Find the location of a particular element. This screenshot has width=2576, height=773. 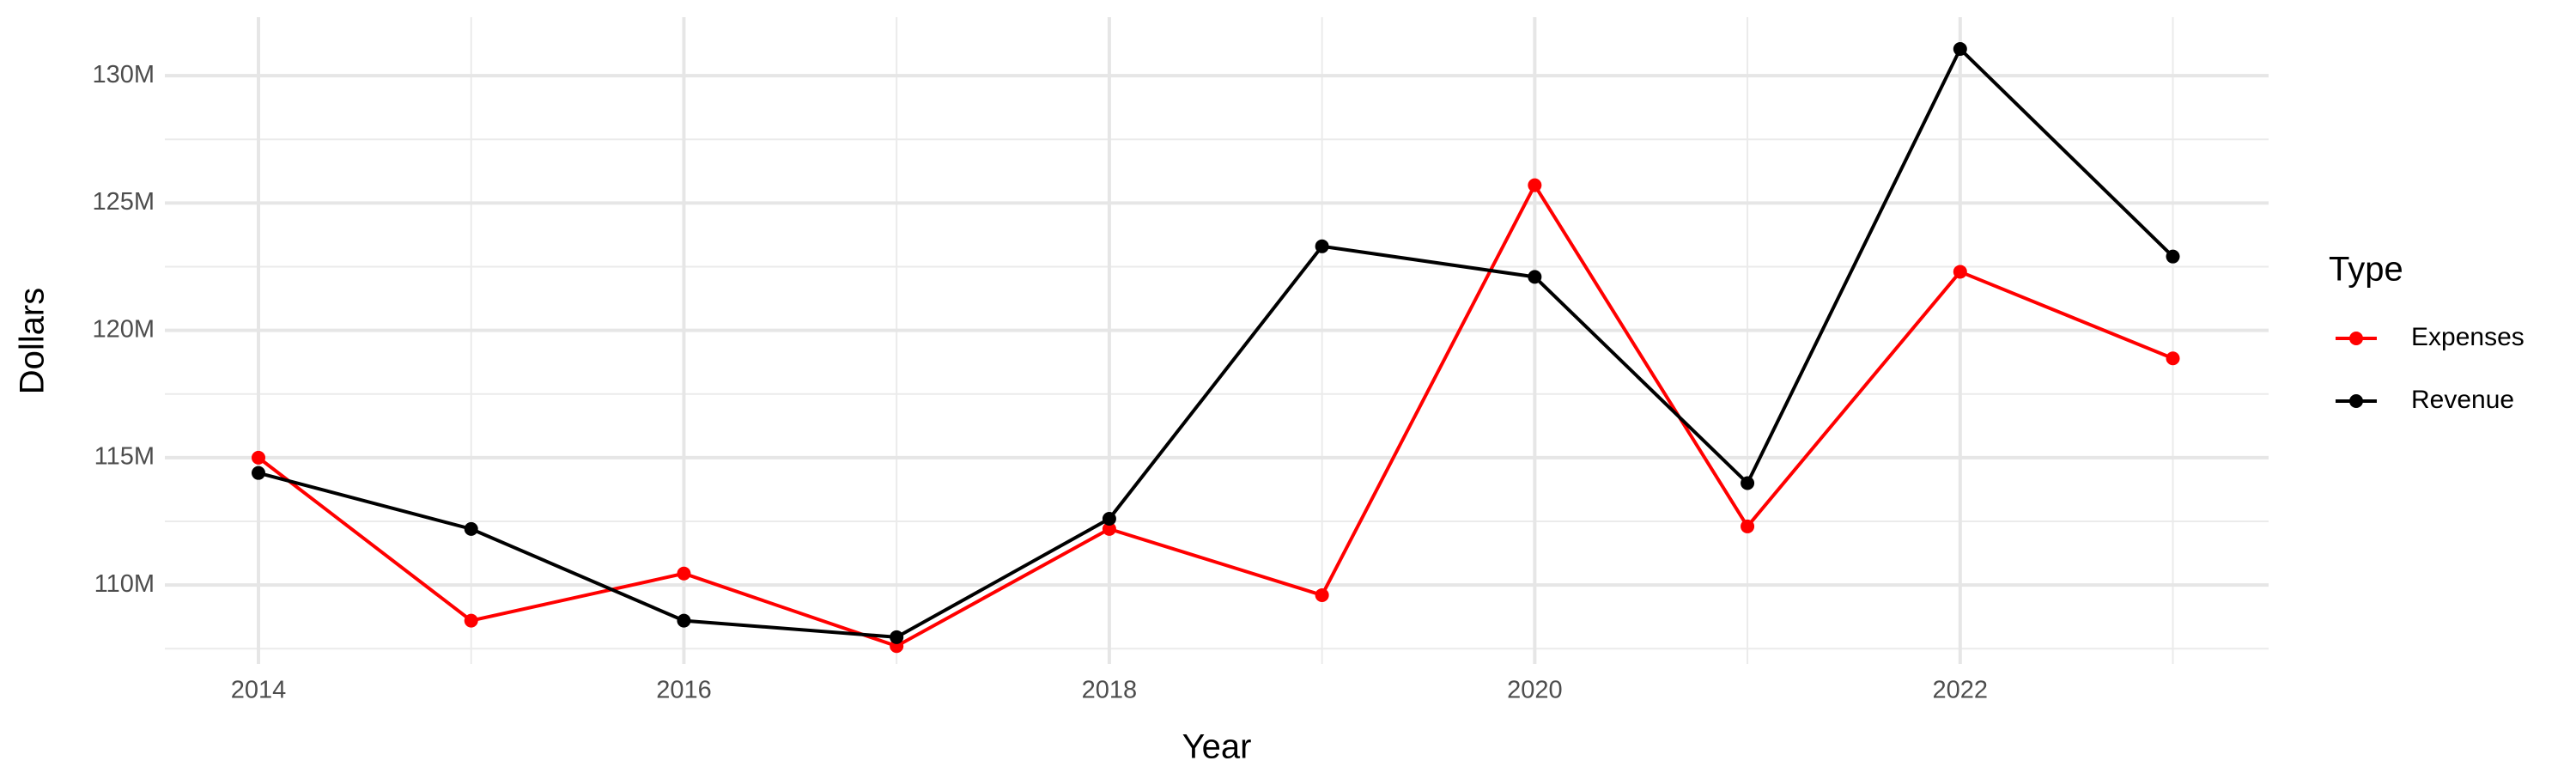

x-tick-label: 2014 is located at coordinates (259, 690).